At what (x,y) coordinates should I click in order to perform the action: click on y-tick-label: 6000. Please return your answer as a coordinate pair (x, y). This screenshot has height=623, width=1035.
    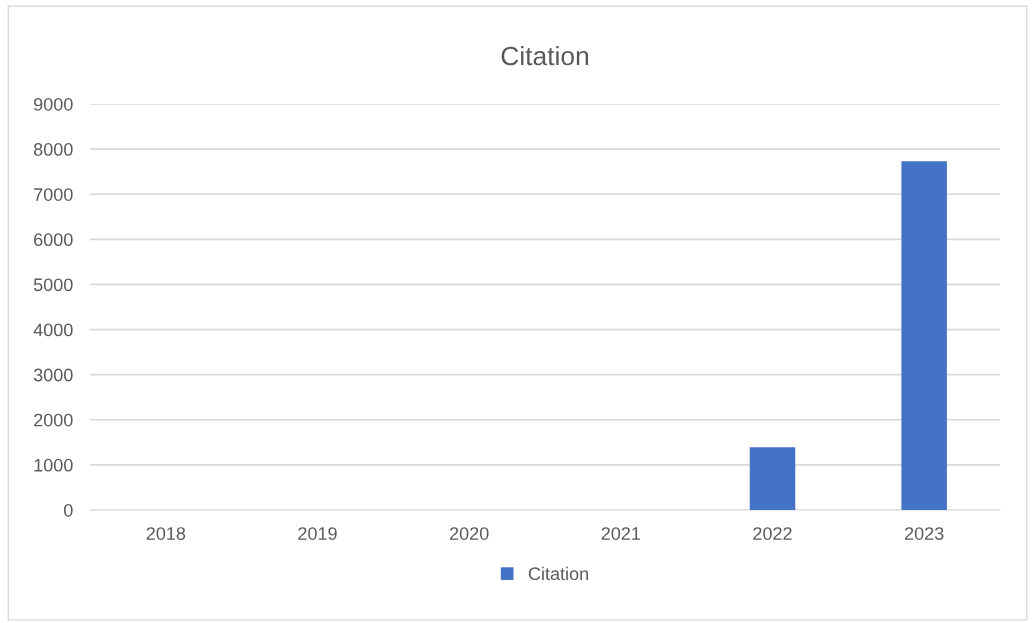
    Looking at the image, I should click on (53, 240).